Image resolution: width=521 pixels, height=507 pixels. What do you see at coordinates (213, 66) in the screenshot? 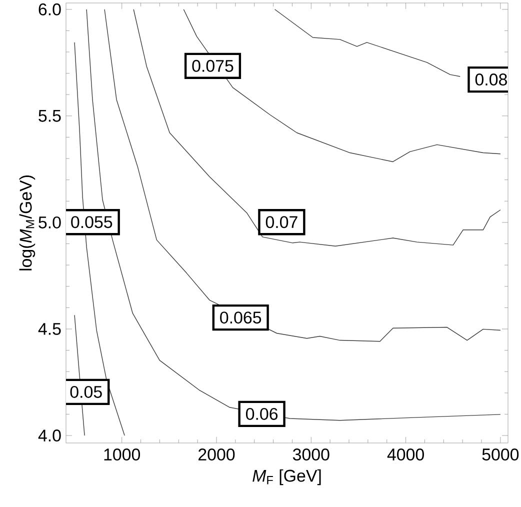
I see `series-label: 0.075` at bounding box center [213, 66].